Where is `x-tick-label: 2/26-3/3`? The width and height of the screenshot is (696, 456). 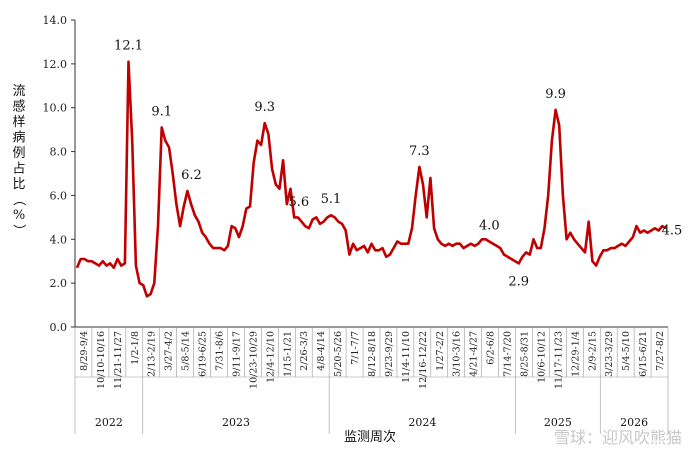
x-tick-label: 2/26-3/3 is located at coordinates (304, 351).